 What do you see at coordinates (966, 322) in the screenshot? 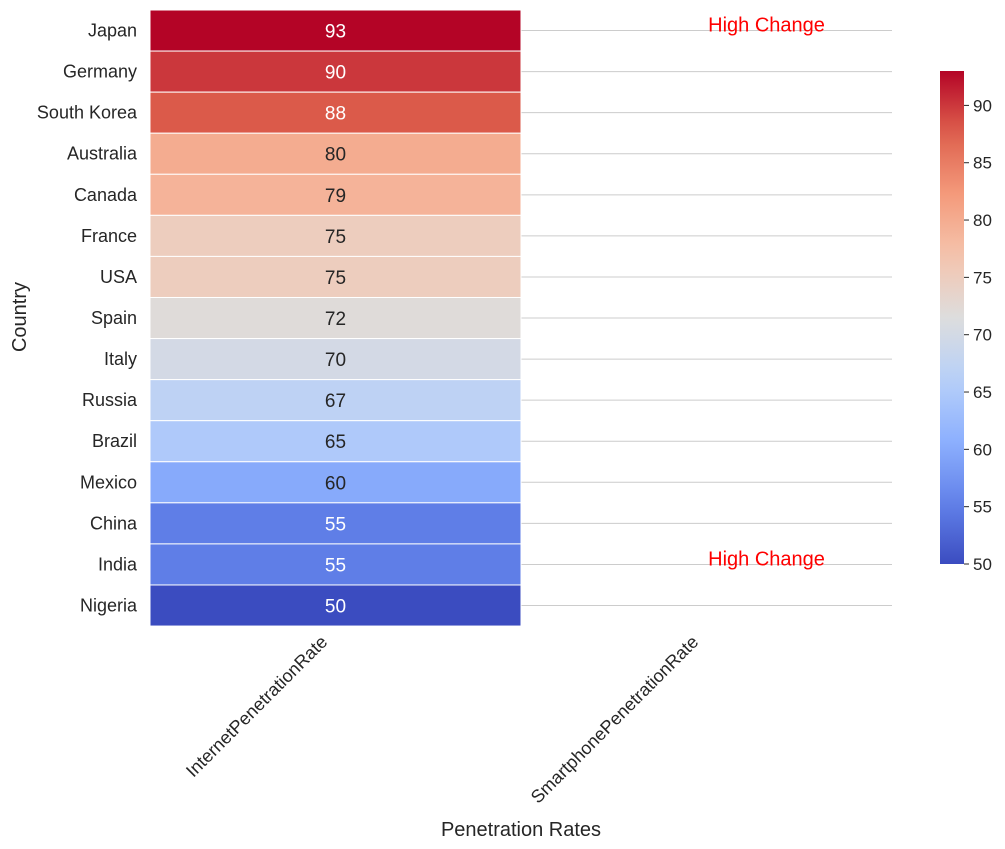
I see `colorbar: 50 55 60 65 70 75 80 85 90` at bounding box center [966, 322].